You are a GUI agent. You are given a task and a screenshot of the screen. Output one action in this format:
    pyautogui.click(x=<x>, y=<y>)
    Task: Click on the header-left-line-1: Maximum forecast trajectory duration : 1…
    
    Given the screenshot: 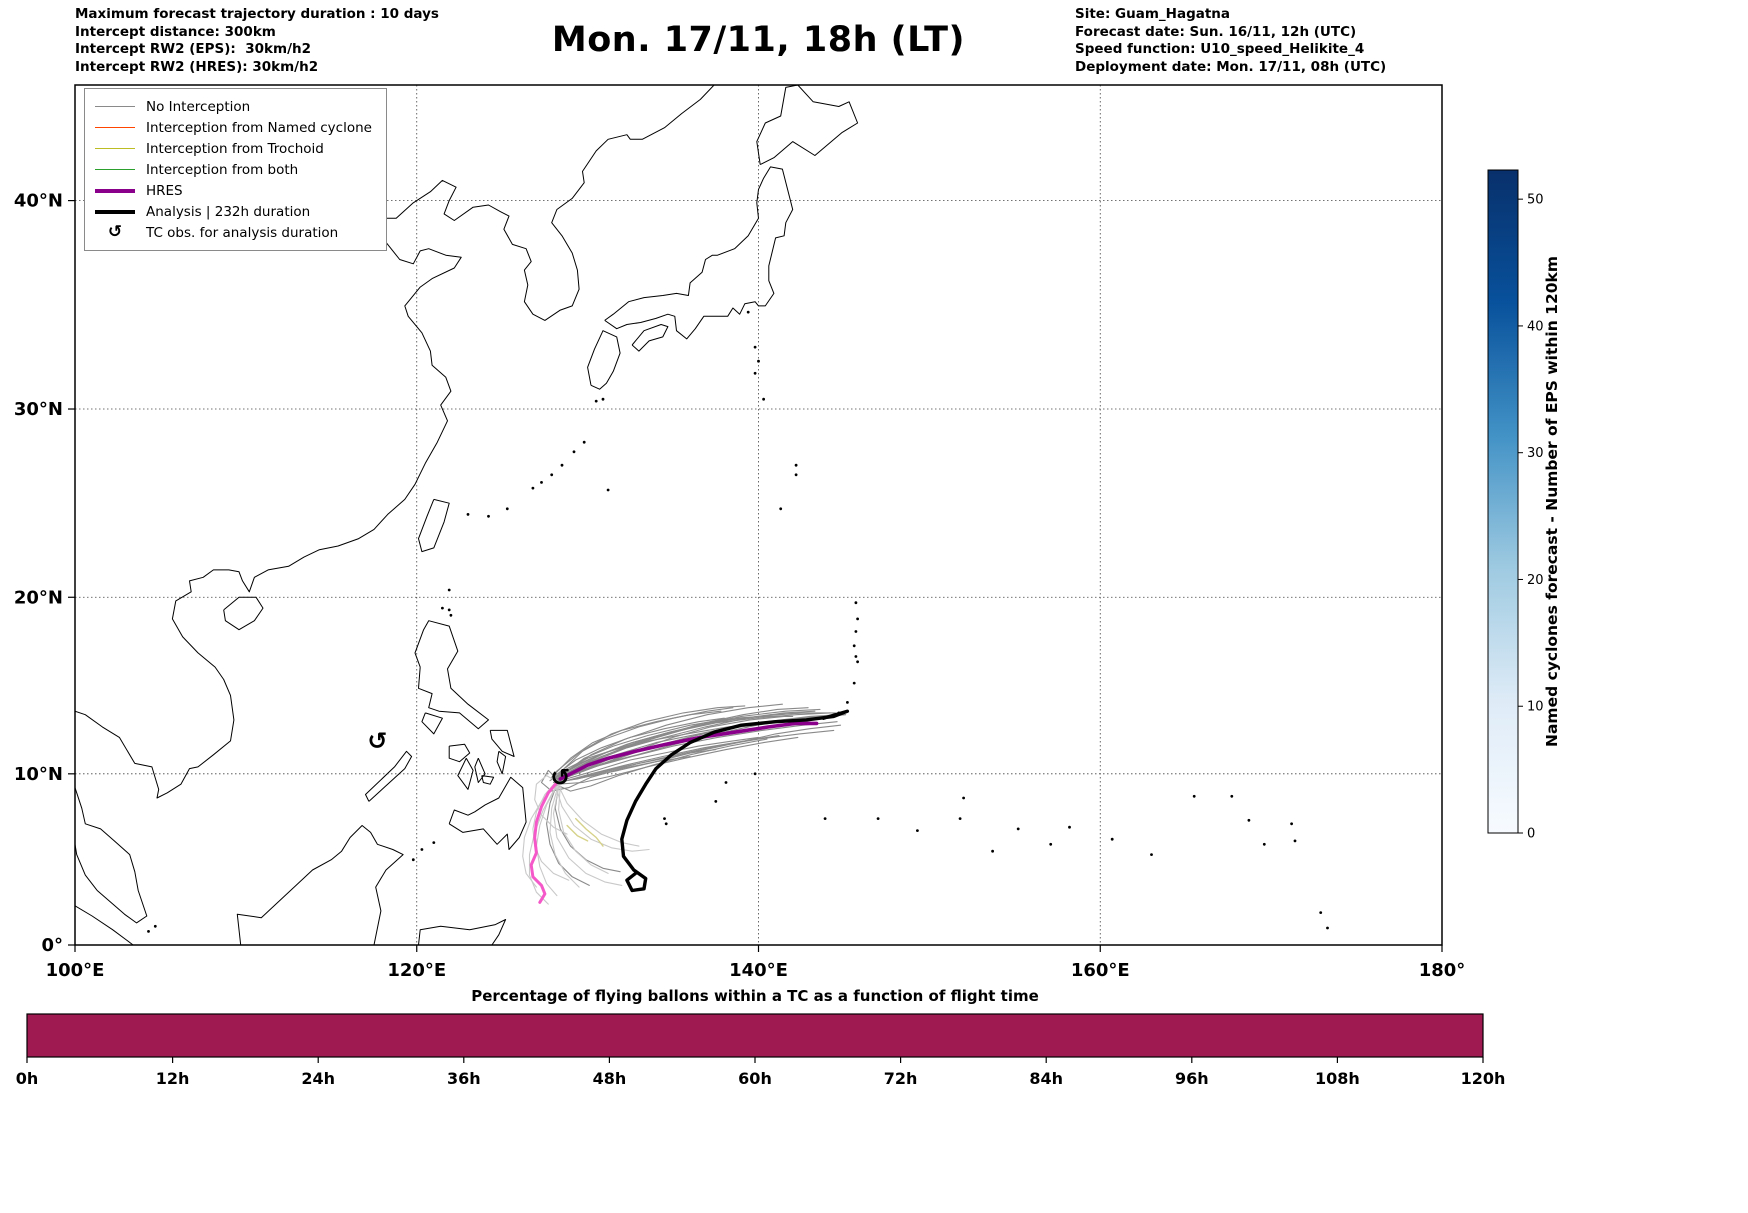 What is the action you would take?
    pyautogui.click(x=257, y=14)
    